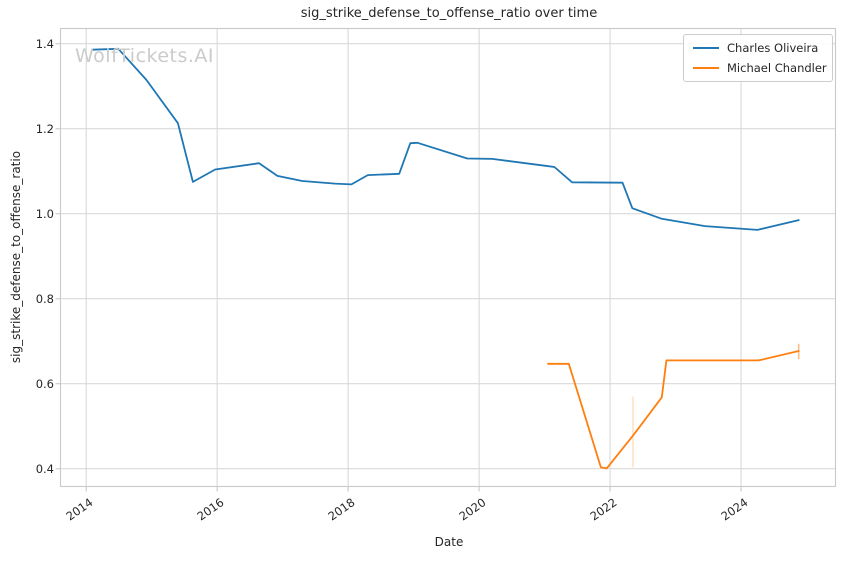  What do you see at coordinates (44, 128) in the screenshot?
I see `y-tick-label: 1.2` at bounding box center [44, 128].